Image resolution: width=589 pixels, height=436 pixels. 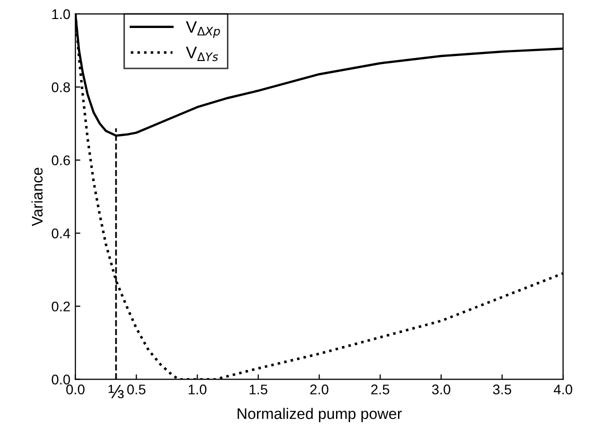 I want to click on x-tick-label: 2.0, so click(x=319, y=389).